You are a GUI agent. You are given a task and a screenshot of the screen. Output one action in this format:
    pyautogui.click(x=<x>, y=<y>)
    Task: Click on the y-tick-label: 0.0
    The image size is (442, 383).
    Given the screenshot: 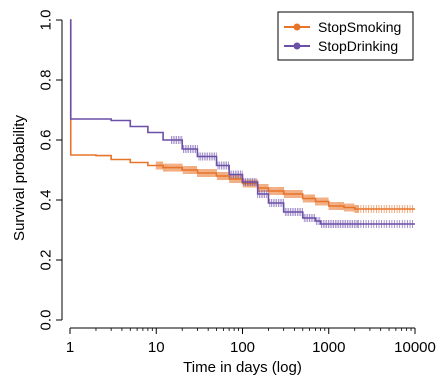 What is the action you would take?
    pyautogui.click(x=46, y=320)
    